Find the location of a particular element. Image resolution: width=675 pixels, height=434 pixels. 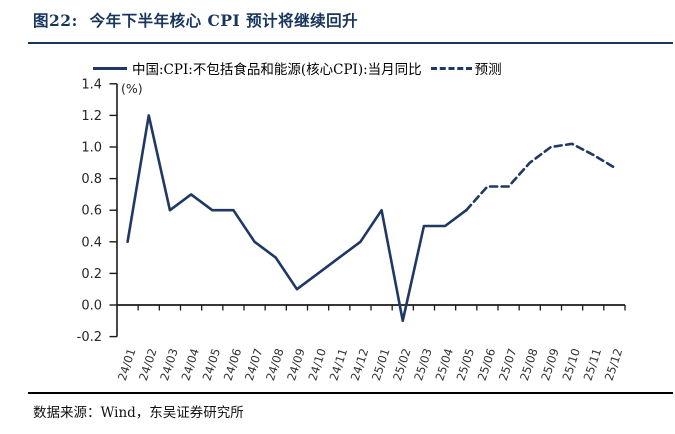

y-axis-tick-label: 0.4 is located at coordinates (91, 242).